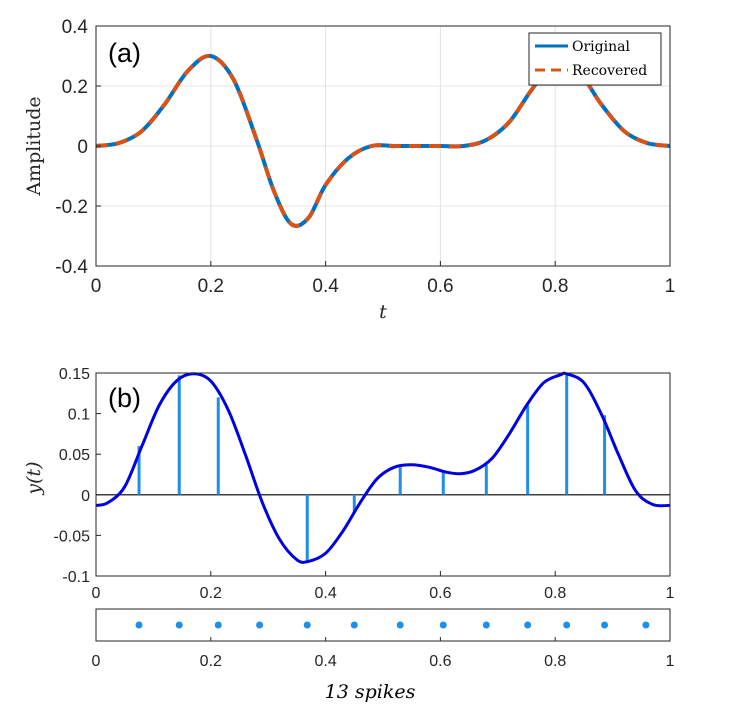 The image size is (741, 715). Describe the element at coordinates (555, 593) in the screenshot. I see `panel-b-x-tick-label: 0.8` at that location.